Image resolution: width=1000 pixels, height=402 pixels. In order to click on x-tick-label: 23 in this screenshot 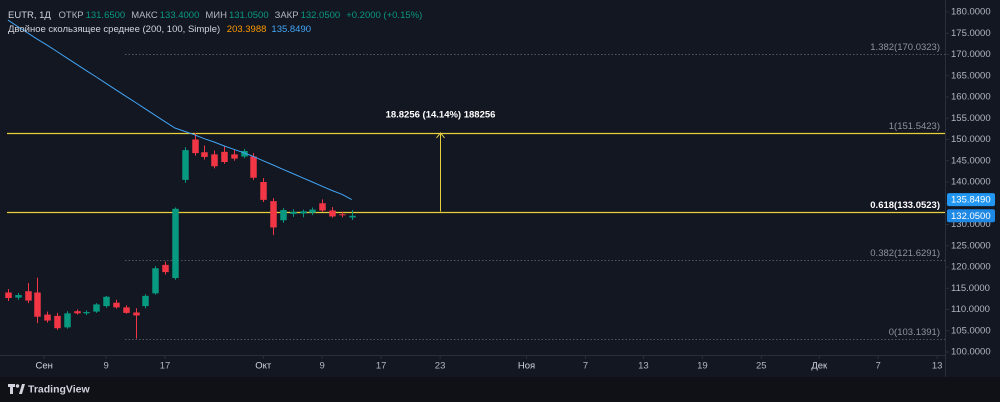, I will do `click(440, 366)`.